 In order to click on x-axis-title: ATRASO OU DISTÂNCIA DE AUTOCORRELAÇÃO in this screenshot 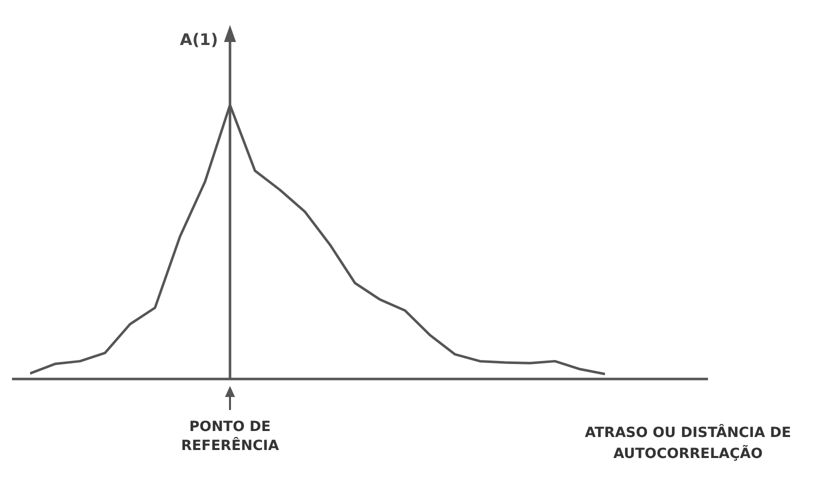, I will do `click(688, 443)`.